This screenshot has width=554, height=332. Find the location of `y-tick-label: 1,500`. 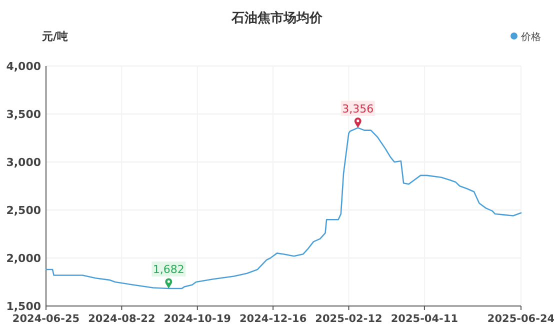

y-tick-label: 1,500 is located at coordinates (24, 306).